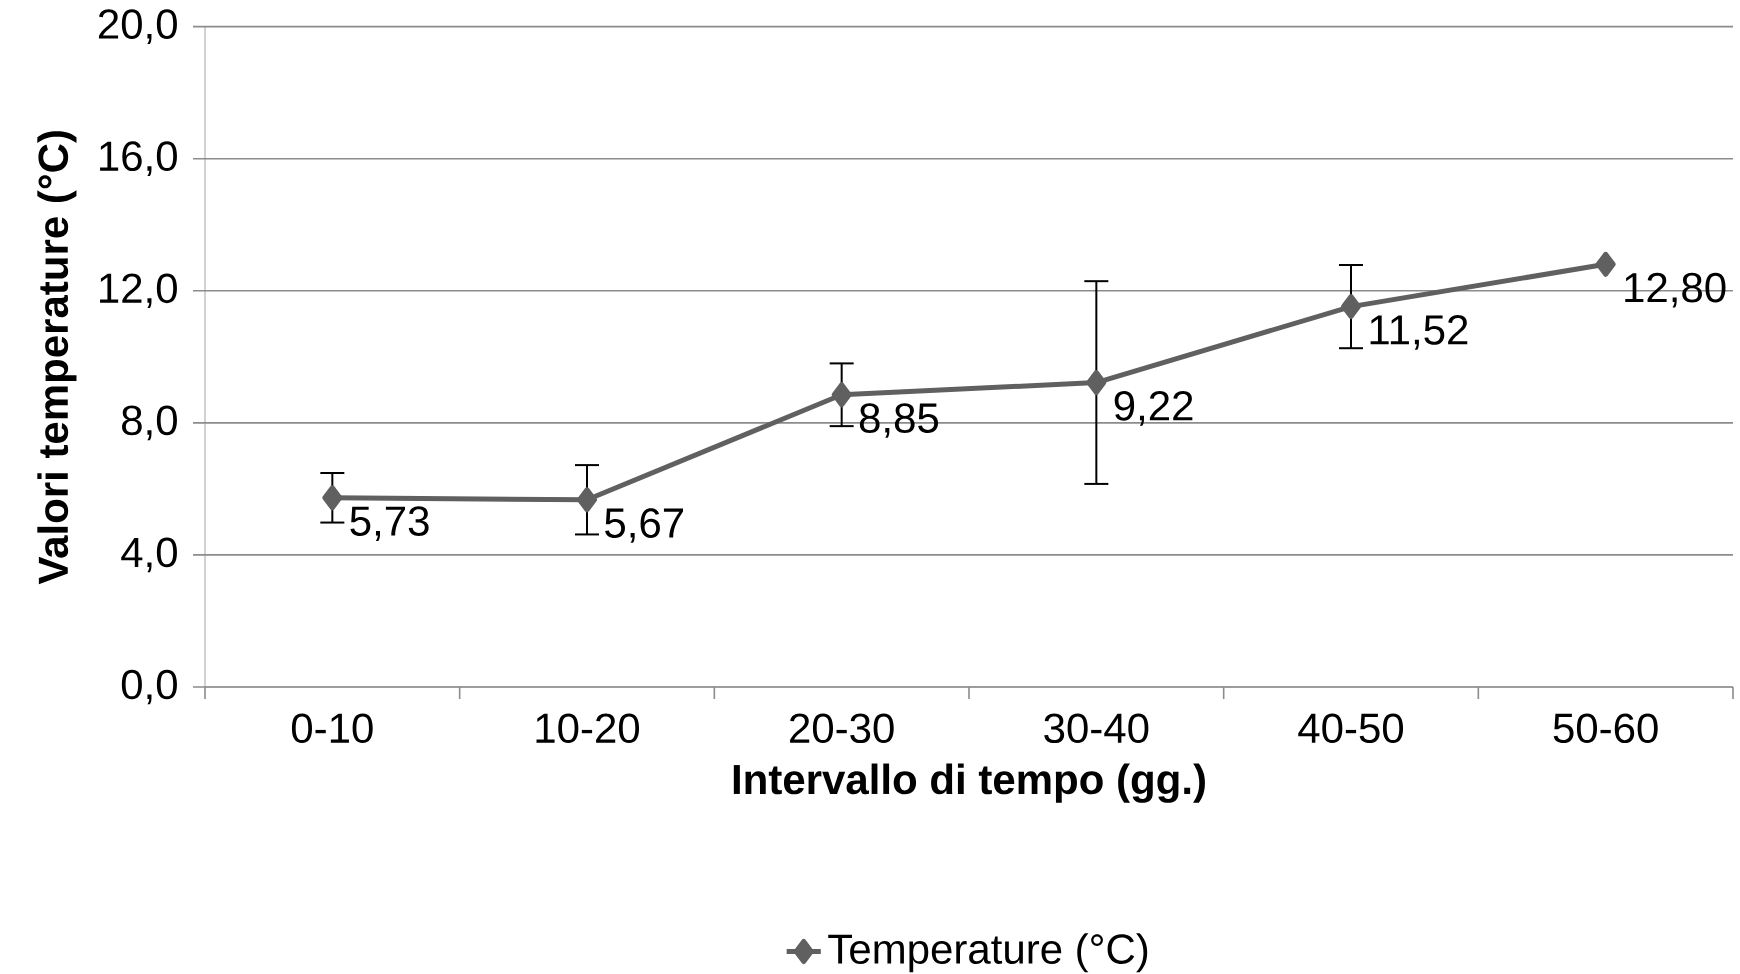 This screenshot has width=1740, height=974. Describe the element at coordinates (1351, 728) in the screenshot. I see `x-tick-label: 40-50` at that location.